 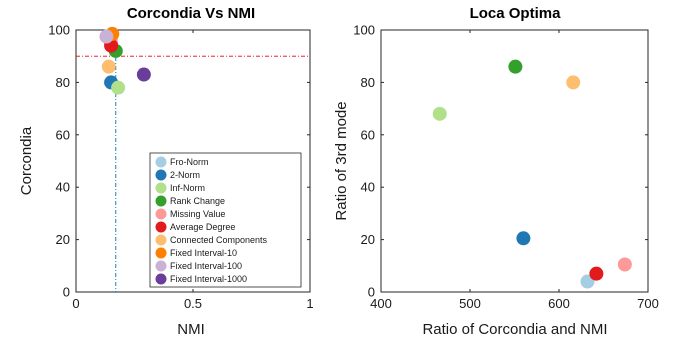 What do you see at coordinates (381, 303) in the screenshot?
I see `x-tick-label: 400` at bounding box center [381, 303].